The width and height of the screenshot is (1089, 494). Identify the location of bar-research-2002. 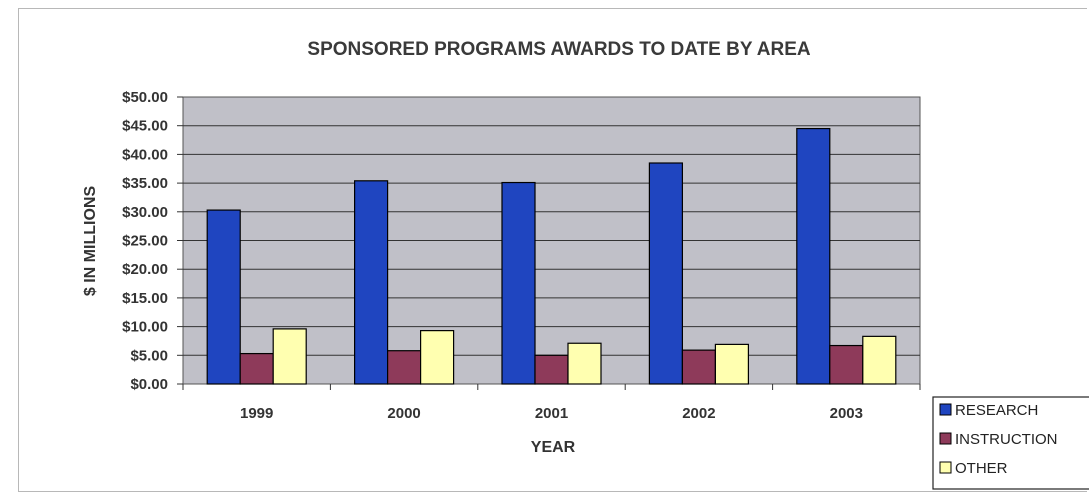
(666, 273).